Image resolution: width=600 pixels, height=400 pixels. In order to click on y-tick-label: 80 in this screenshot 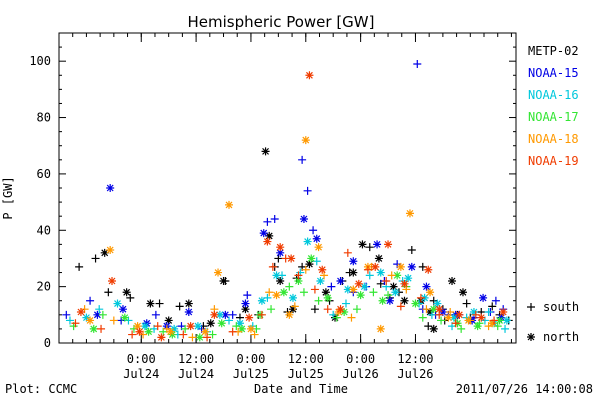, I will do `click(44, 118)`.